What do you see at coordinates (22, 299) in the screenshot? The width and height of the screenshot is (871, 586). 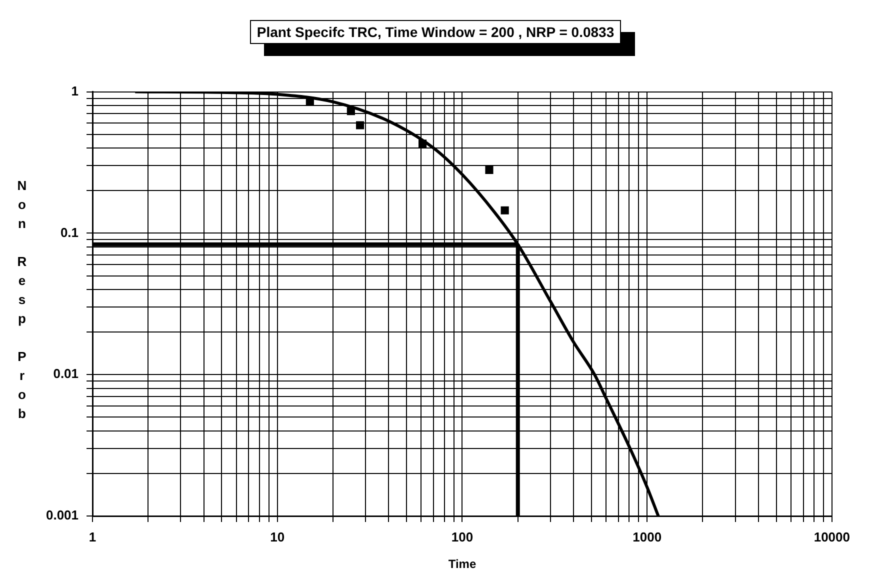 I see `text: Non Resp Prob` at bounding box center [22, 299].